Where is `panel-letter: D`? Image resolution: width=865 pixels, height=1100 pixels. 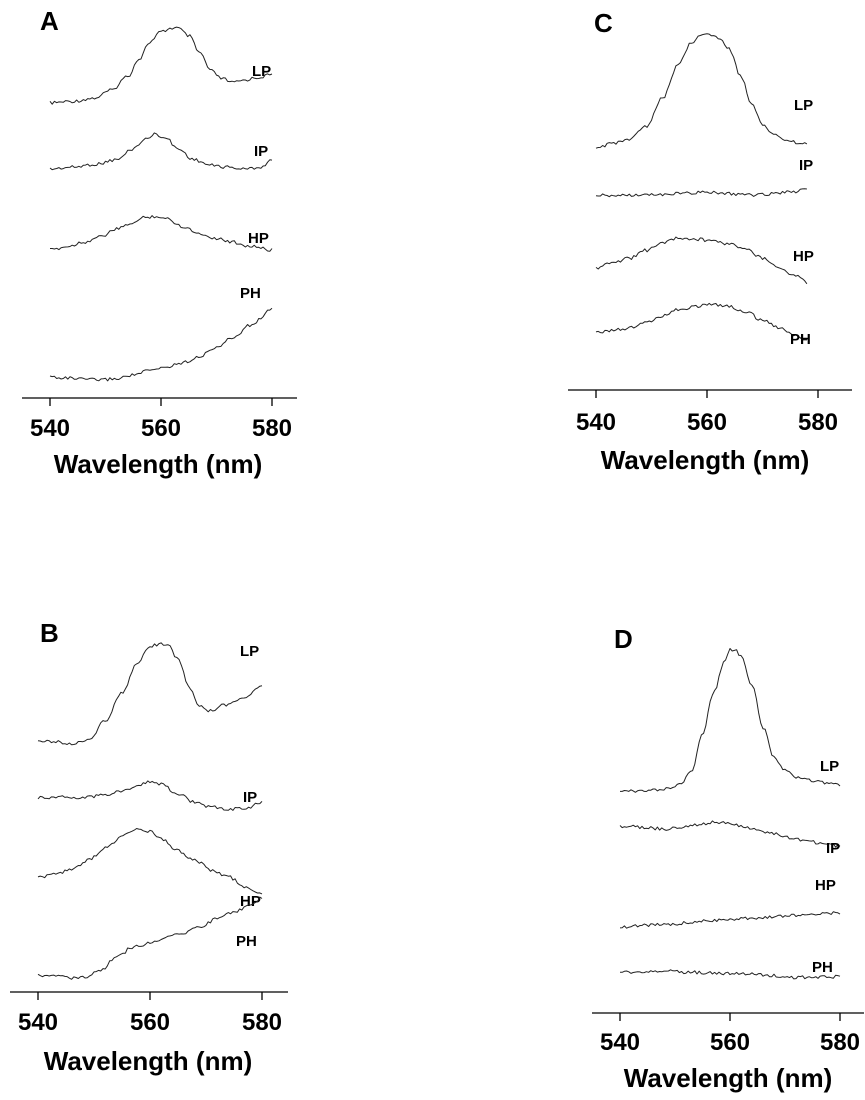 panel-letter: D is located at coordinates (623, 639).